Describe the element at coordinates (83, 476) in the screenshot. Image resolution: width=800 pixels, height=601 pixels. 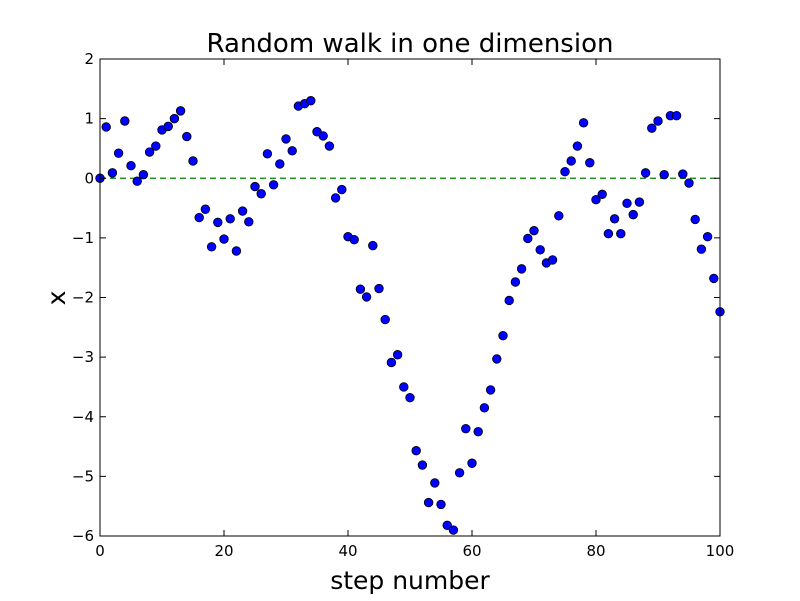
I see `y-tick-label: −5` at that location.